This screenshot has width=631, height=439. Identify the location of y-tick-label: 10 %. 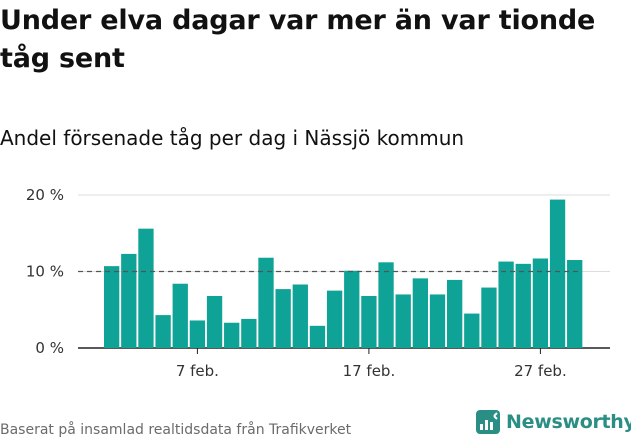
(45, 272).